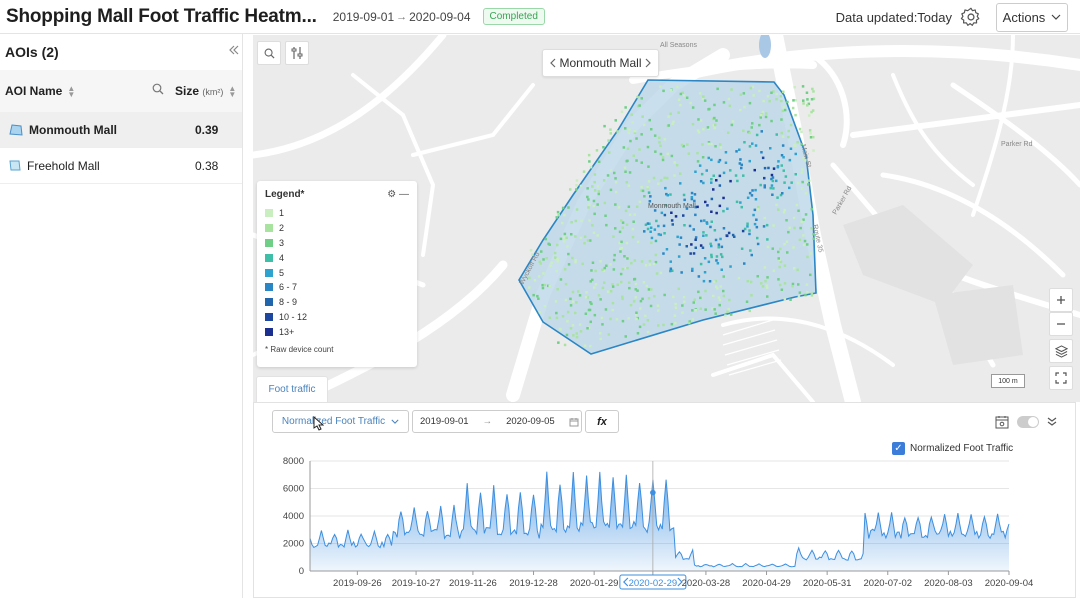 The image size is (1080, 599). What do you see at coordinates (648, 63) in the screenshot?
I see `chevron-right-icon` at bounding box center [648, 63].